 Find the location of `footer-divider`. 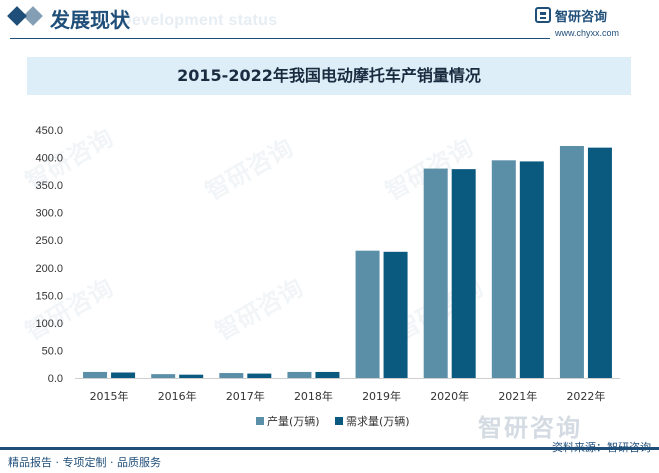

footer-divider is located at coordinates (329, 448).